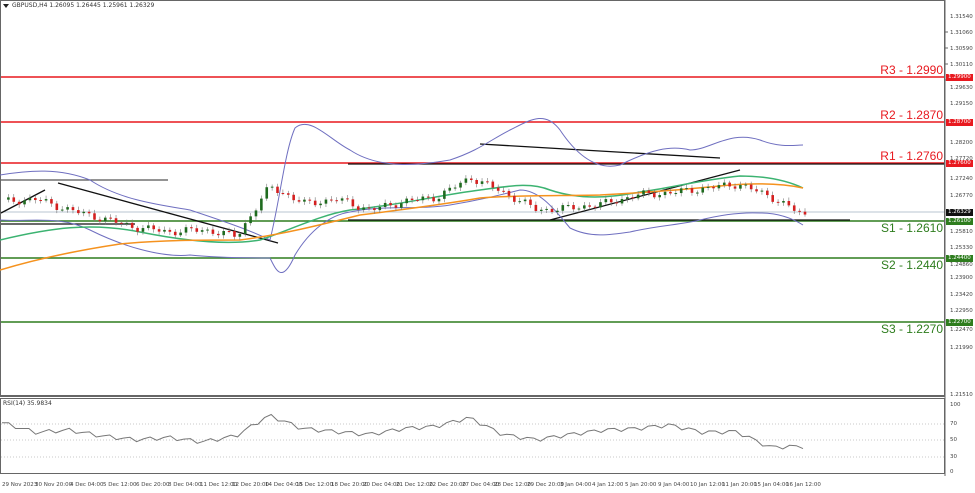 The width and height of the screenshot is (975, 493). I want to click on time-tick: 9 Jan 04:00, so click(674, 485).